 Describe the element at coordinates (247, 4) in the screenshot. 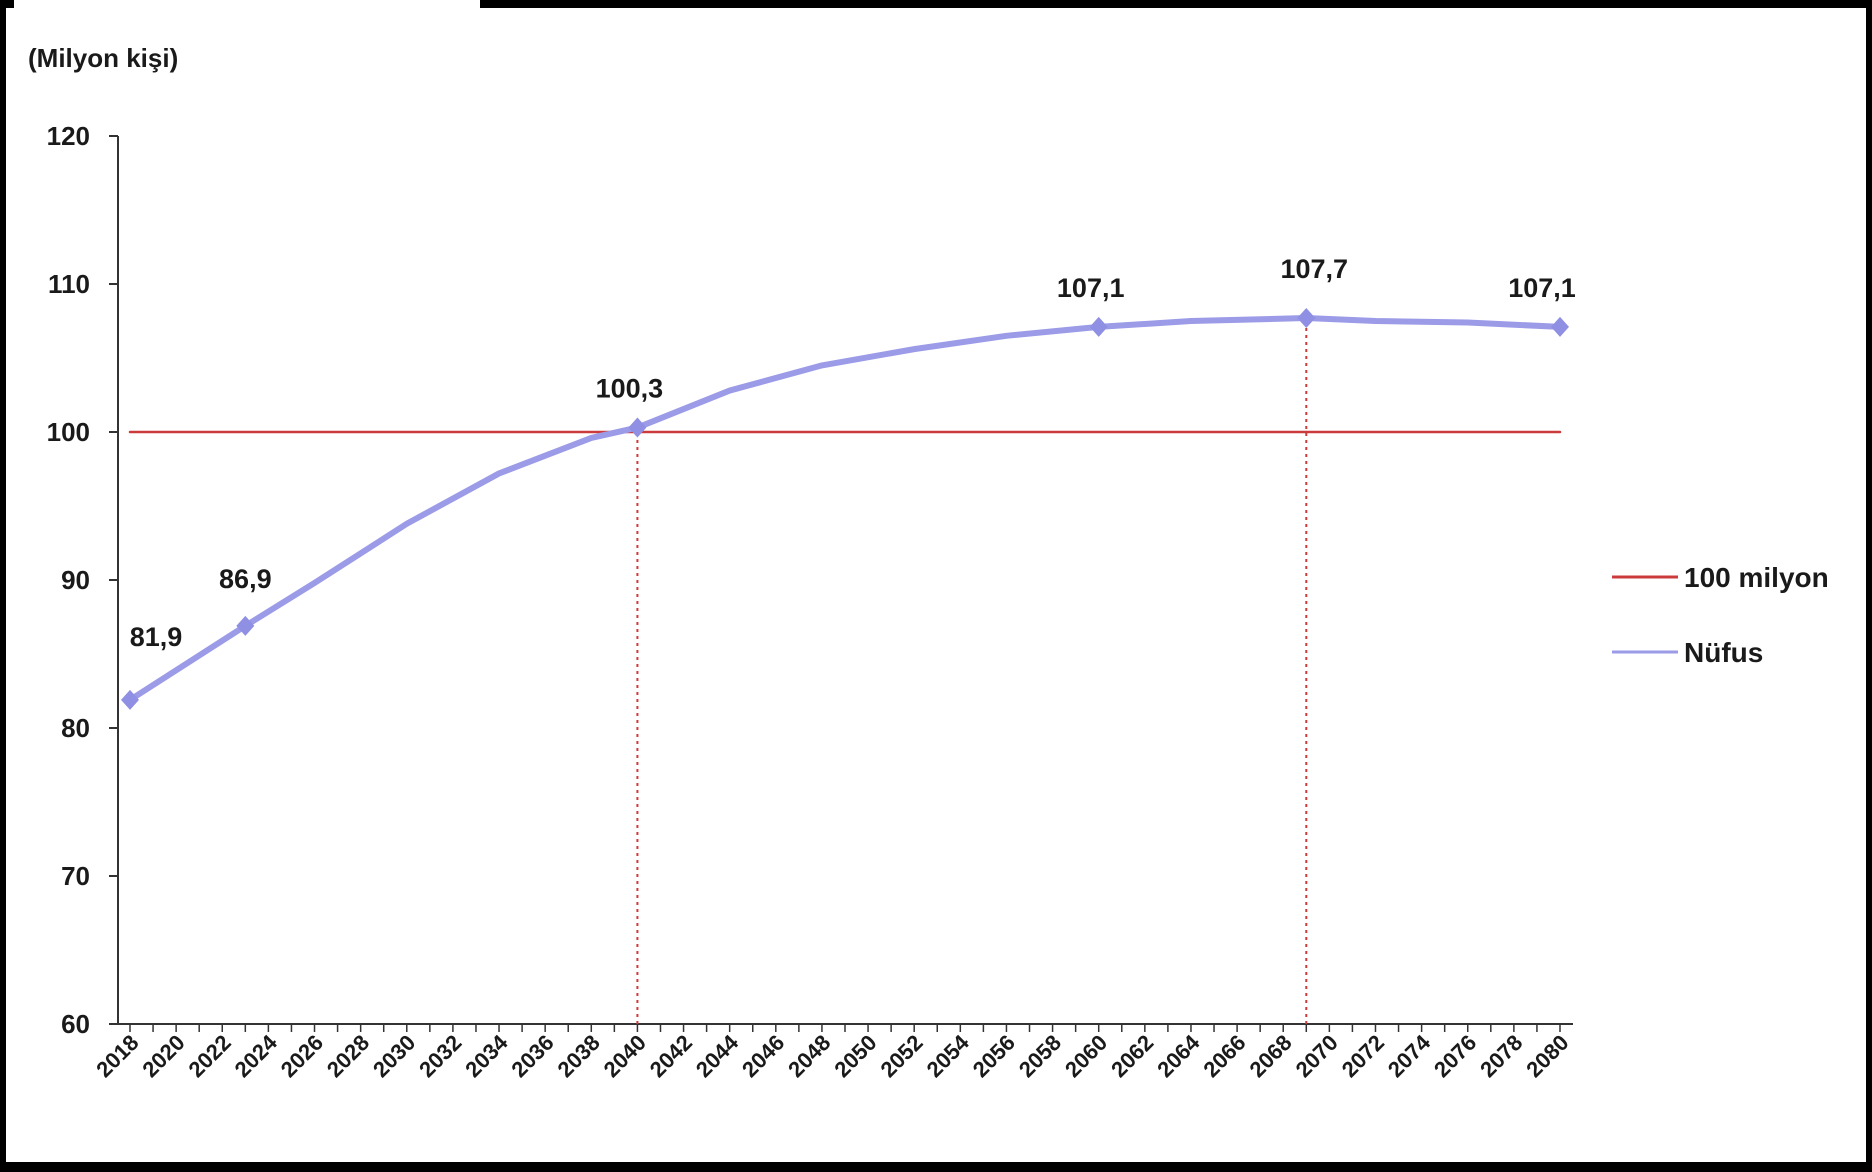

I see `frame-gap` at that location.